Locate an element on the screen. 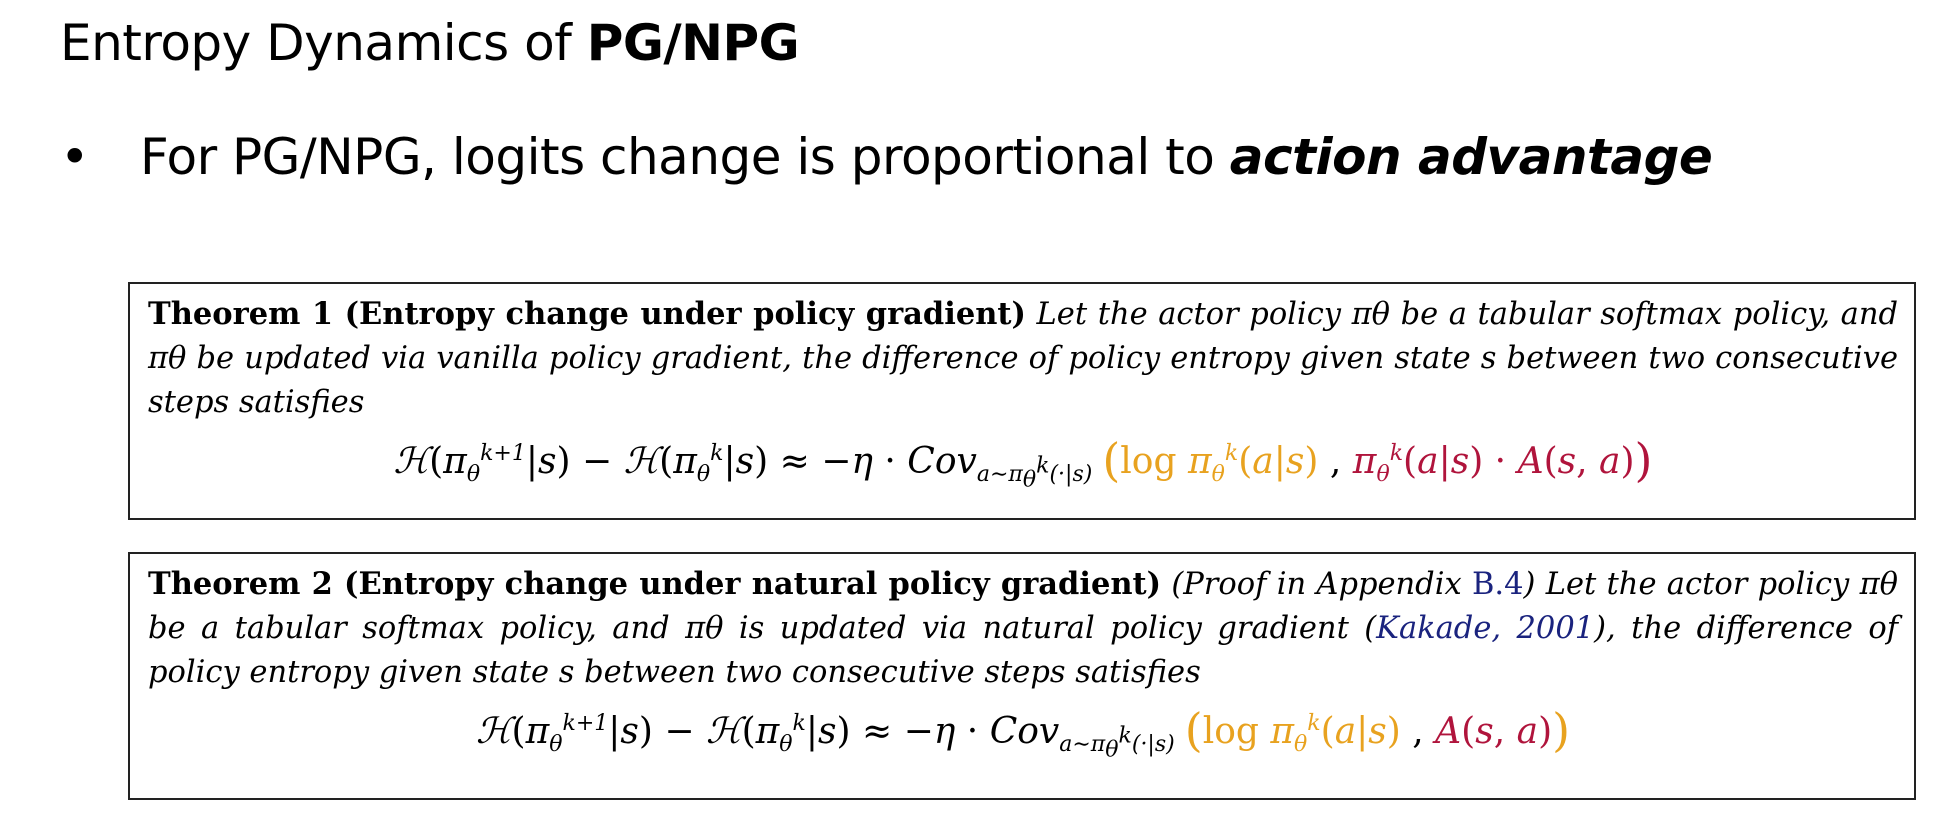 The image size is (1942, 820). citation-year: 2001 is located at coordinates (1555, 628).